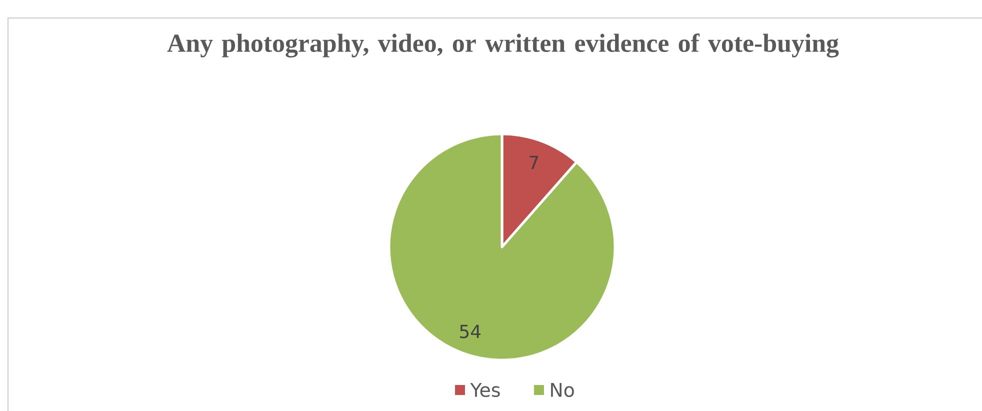 Image resolution: width=982 pixels, height=411 pixels. I want to click on legend-label: Yes, so click(485, 390).